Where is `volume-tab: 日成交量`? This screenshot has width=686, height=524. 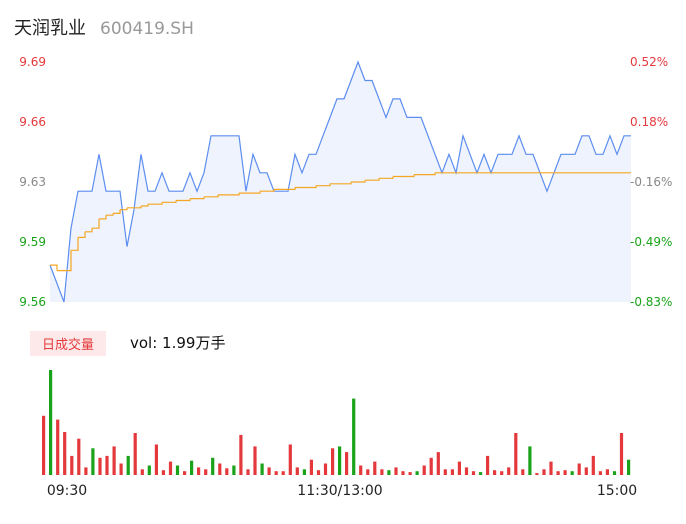
volume-tab: 日成交量 is located at coordinates (68, 343).